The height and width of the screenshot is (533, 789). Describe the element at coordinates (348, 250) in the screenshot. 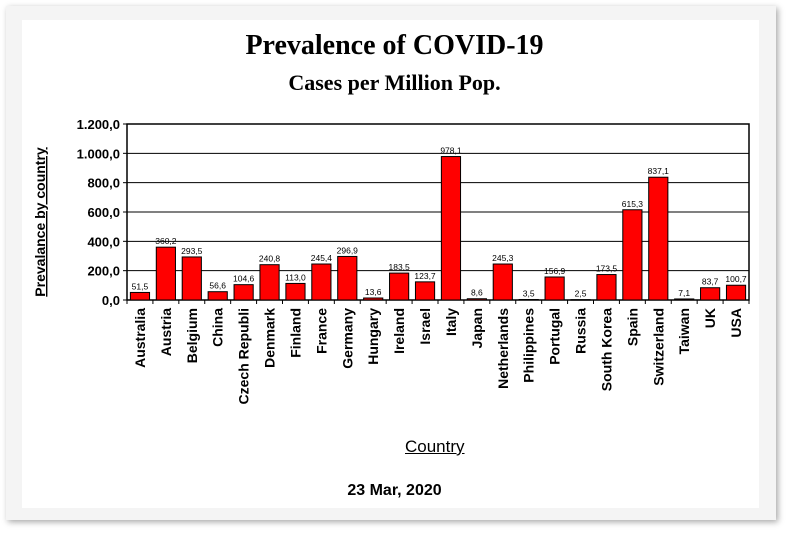

I see `data-label: 296,9` at that location.